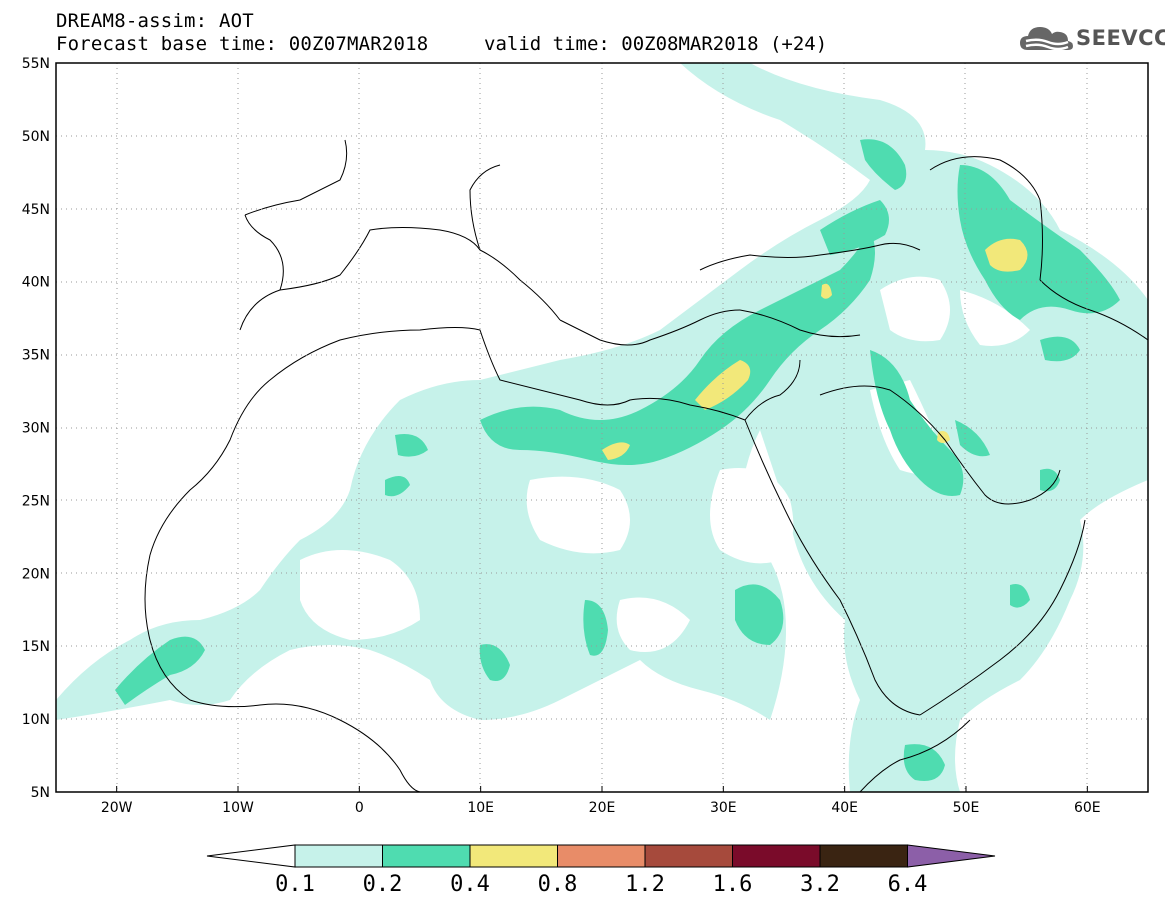  Describe the element at coordinates (238, 808) in the screenshot. I see `lon-tick-label: 10W` at that location.